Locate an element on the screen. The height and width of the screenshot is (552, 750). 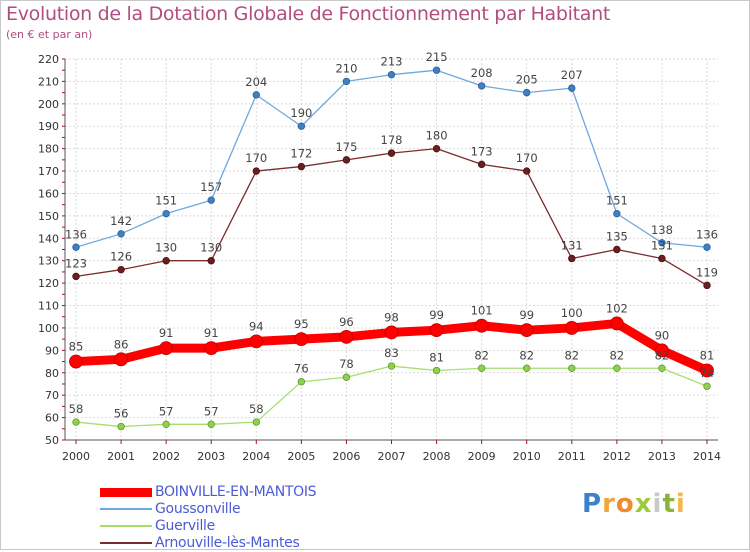
data-label: 131 is located at coordinates (572, 245).